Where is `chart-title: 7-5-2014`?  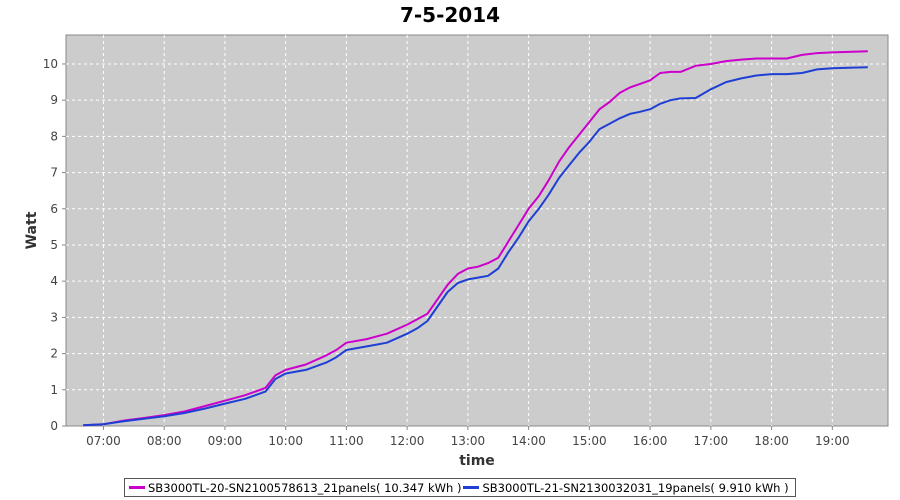
chart-title: 7-5-2014 is located at coordinates (450, 15).